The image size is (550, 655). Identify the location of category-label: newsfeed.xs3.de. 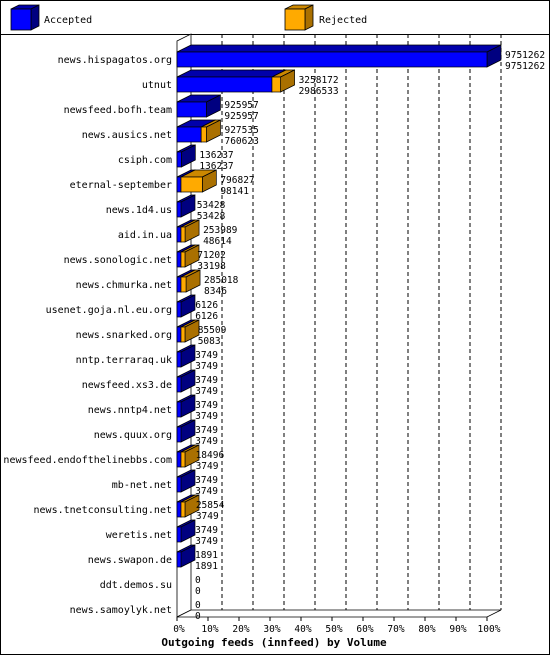
(127, 385).